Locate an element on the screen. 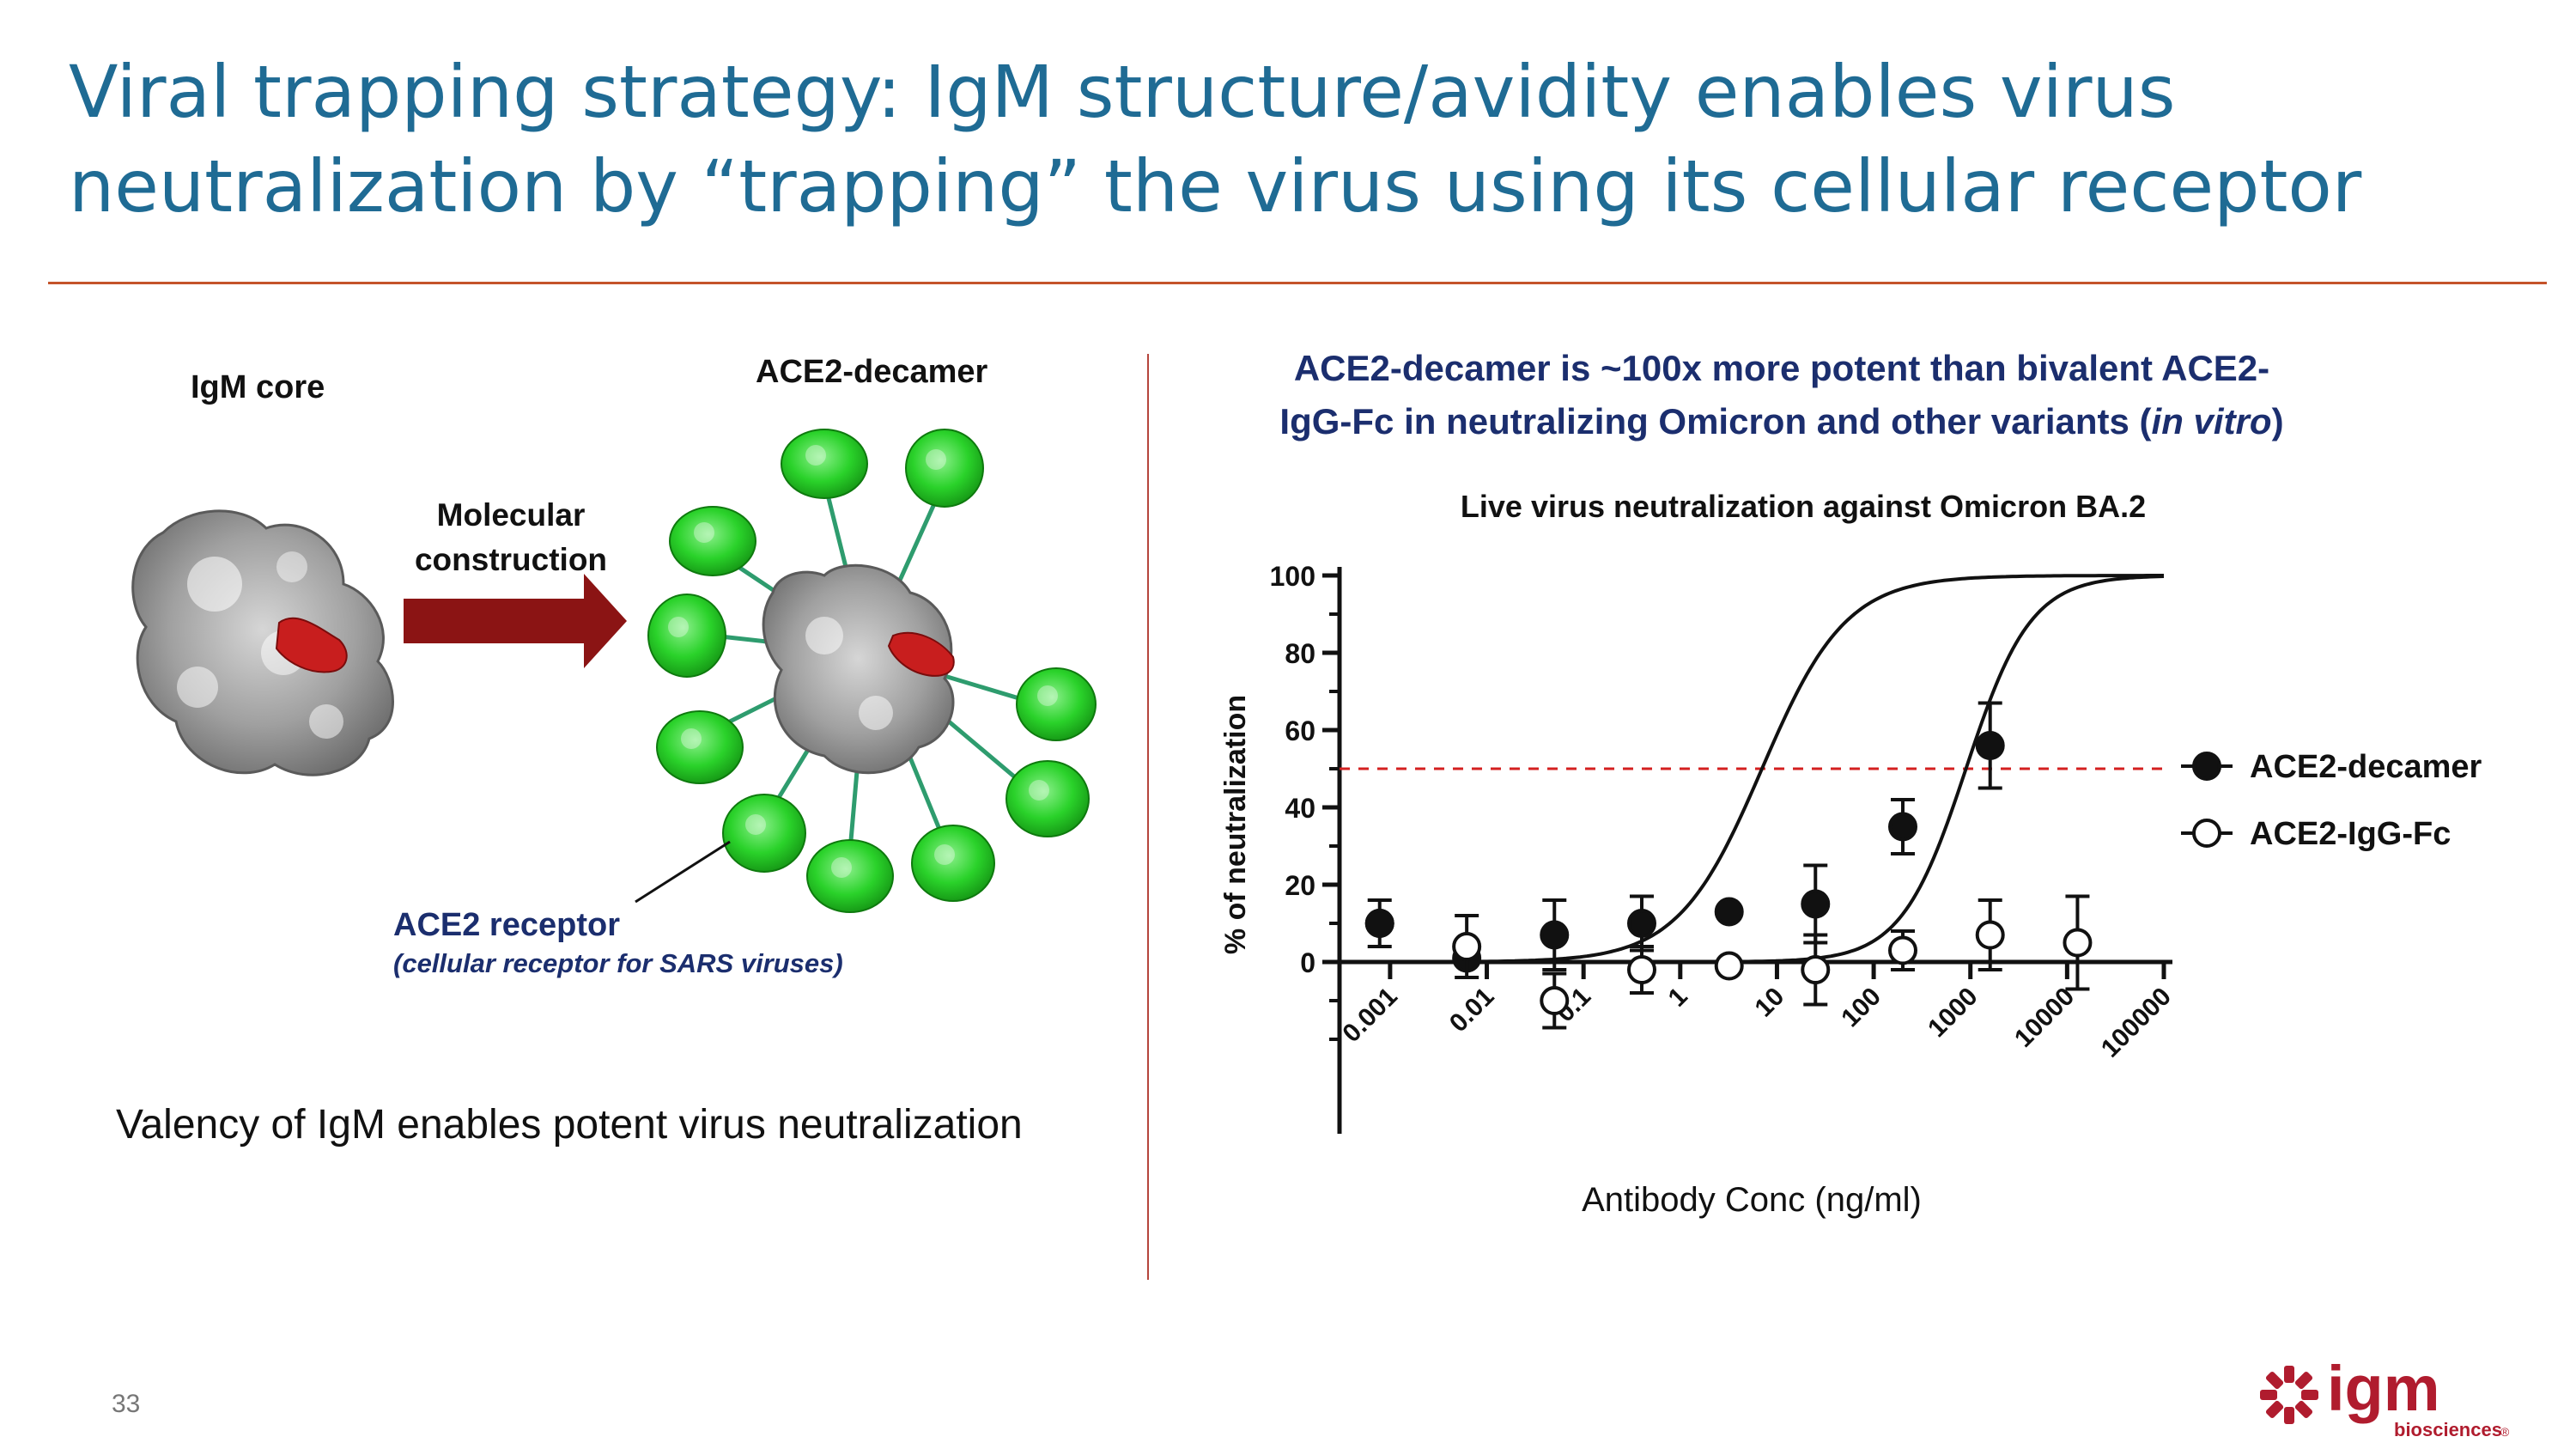 Image resolution: width=2576 pixels, height=1449 pixels. ace2-receptor-label: ACE2 receptor is located at coordinates (507, 925).